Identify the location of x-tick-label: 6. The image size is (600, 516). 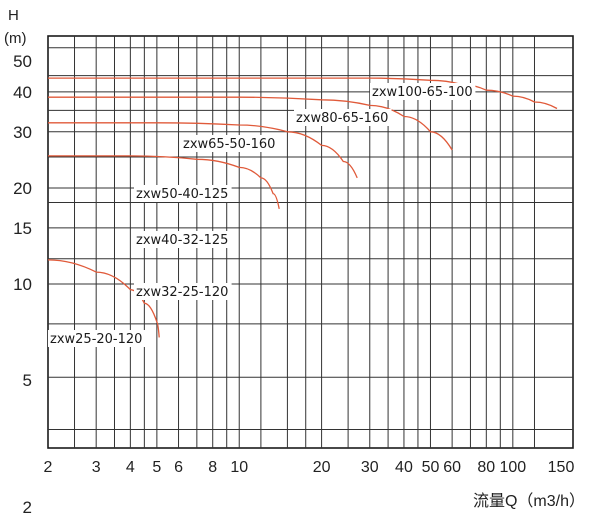
(178, 467).